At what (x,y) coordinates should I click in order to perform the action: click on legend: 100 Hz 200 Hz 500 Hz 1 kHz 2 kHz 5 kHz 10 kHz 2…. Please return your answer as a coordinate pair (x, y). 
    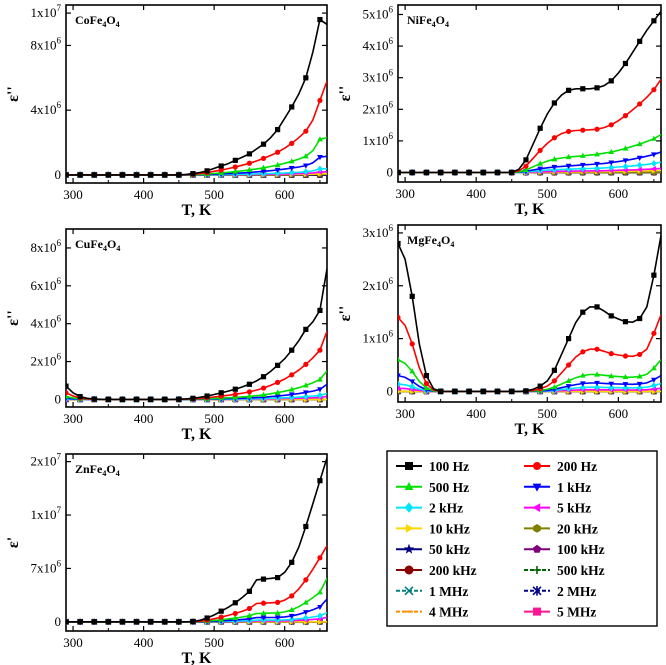
    Looking at the image, I should click on (522, 538).